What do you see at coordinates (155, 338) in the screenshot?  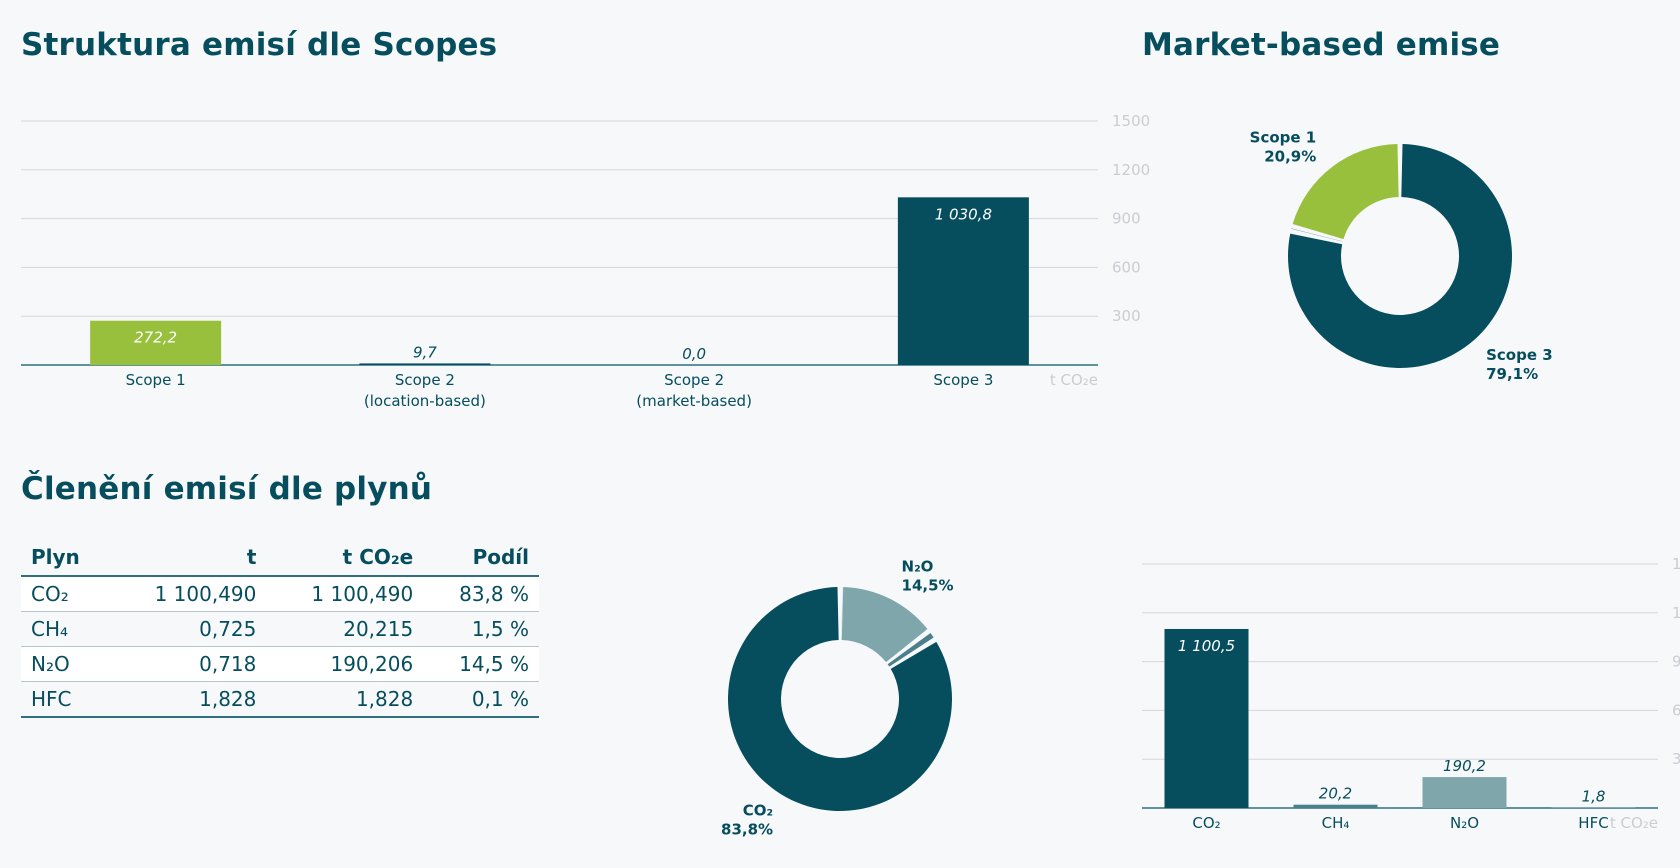 I see `data-label: 272,2` at bounding box center [155, 338].